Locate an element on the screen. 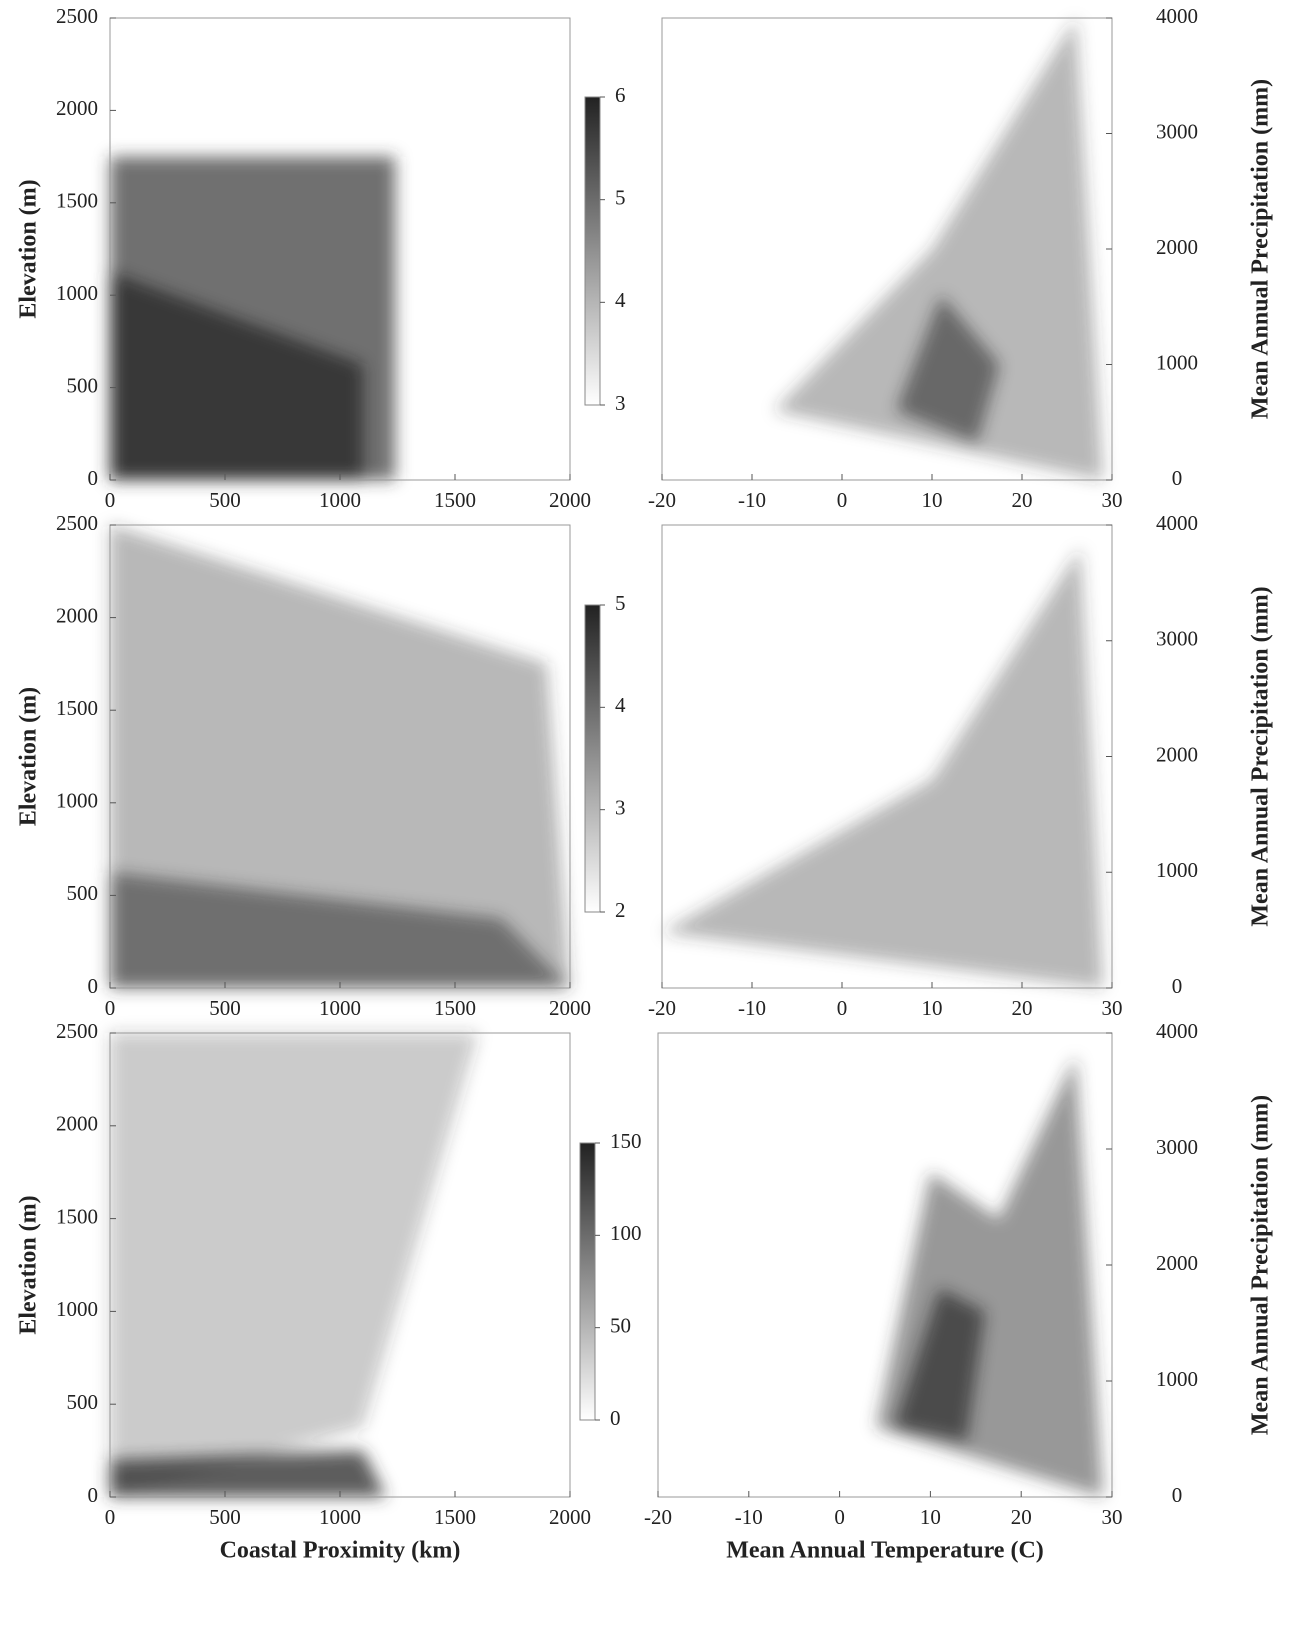  colorbar-tick-label: 6 is located at coordinates (620, 95).